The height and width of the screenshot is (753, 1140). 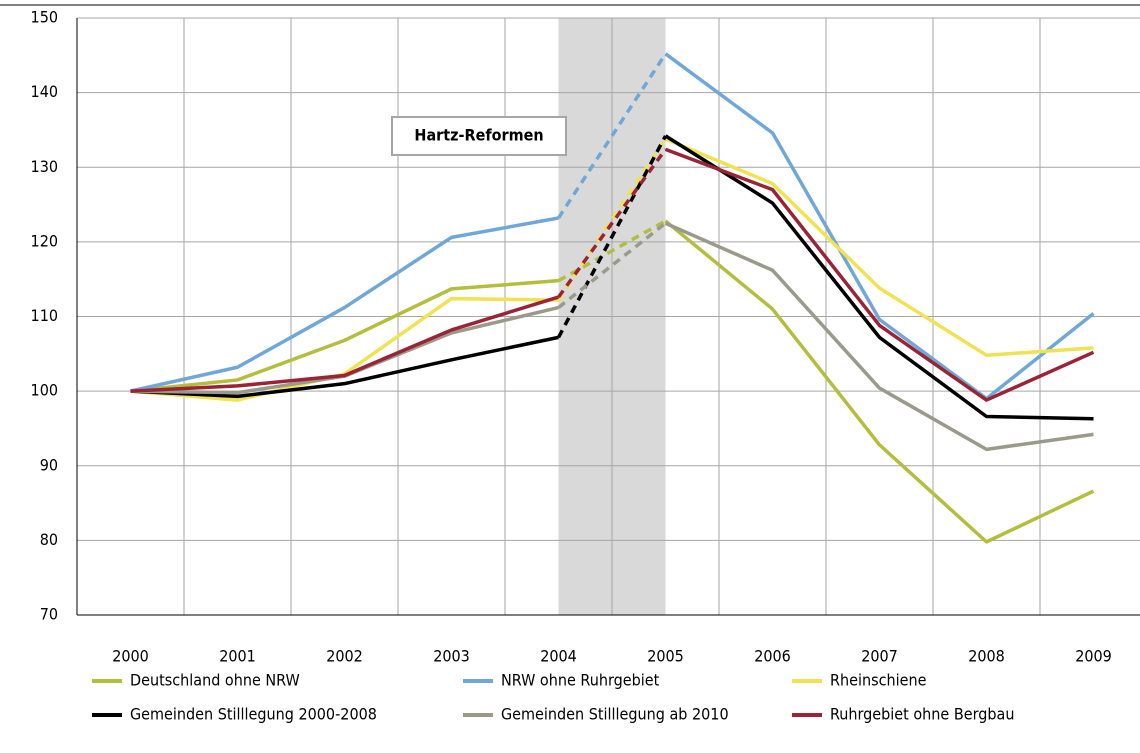 What do you see at coordinates (237, 656) in the screenshot?
I see `x-tick-label: 2001` at bounding box center [237, 656].